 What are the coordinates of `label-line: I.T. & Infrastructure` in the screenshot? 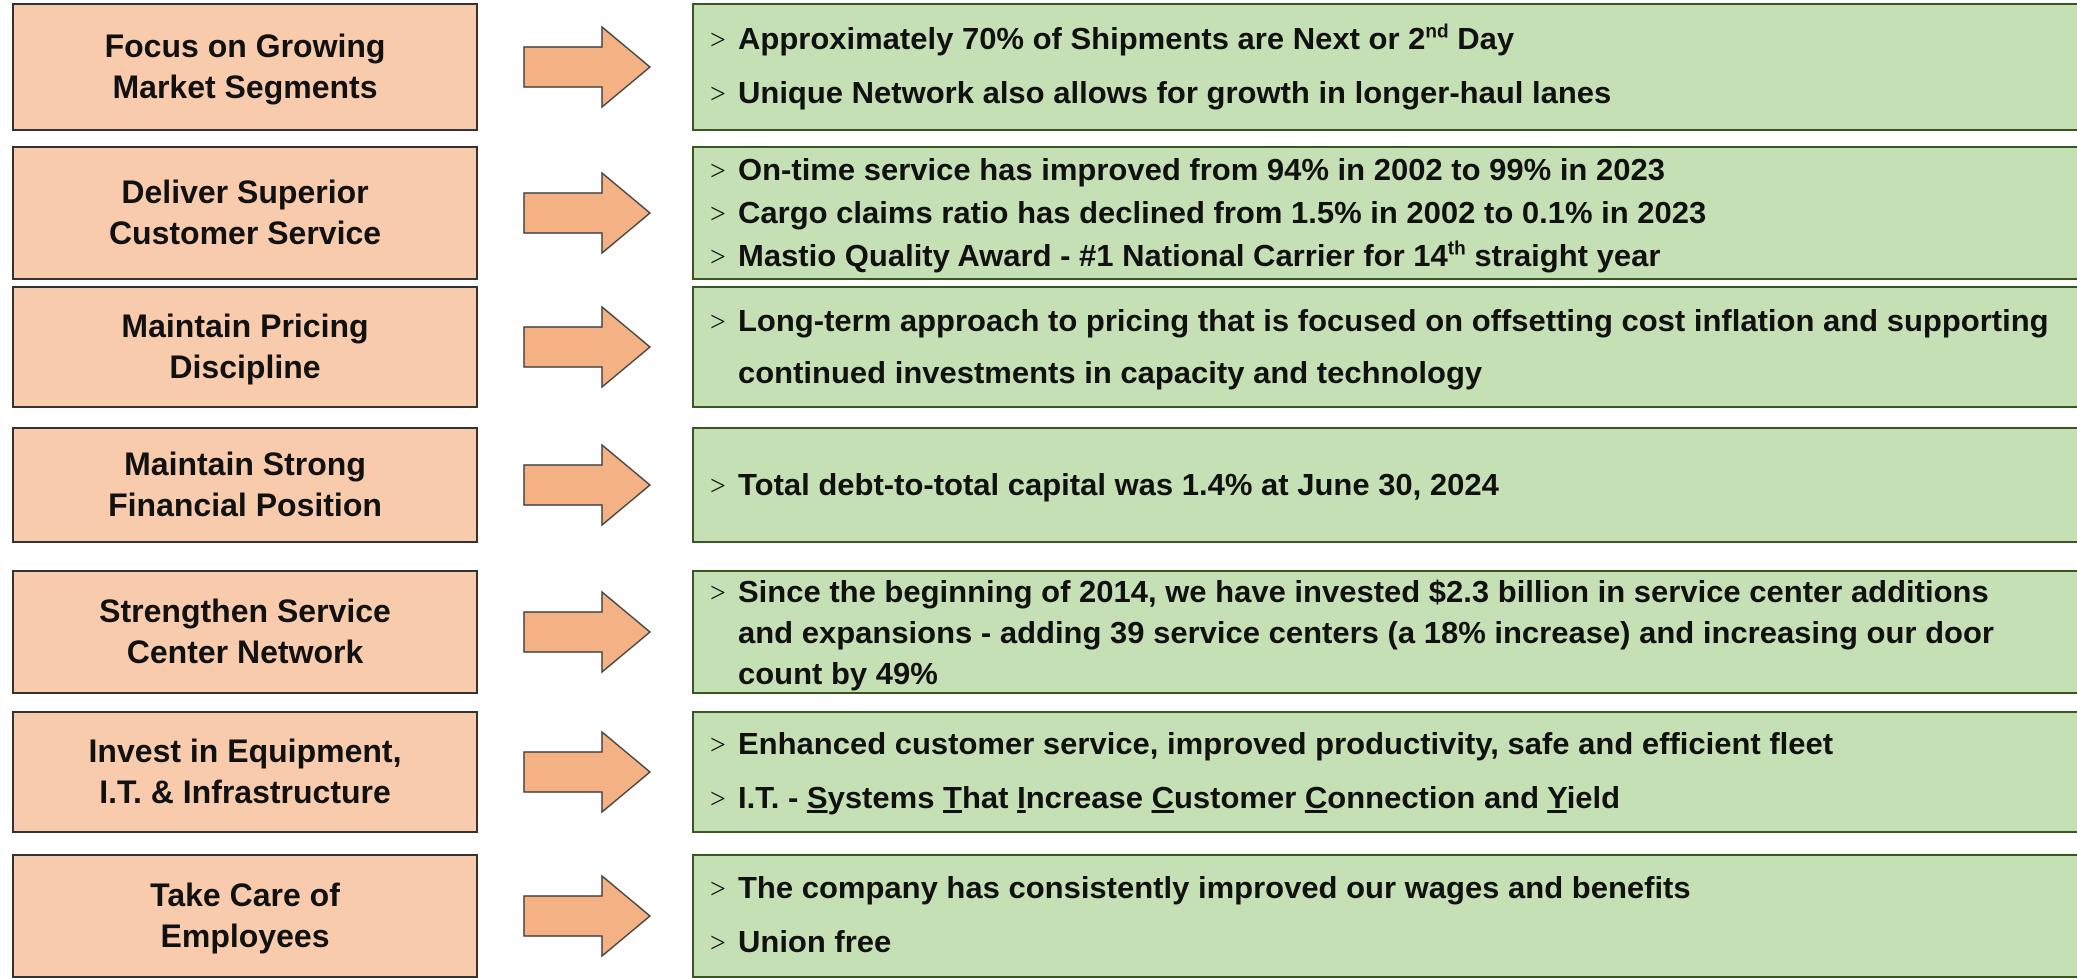 It's located at (245, 792).